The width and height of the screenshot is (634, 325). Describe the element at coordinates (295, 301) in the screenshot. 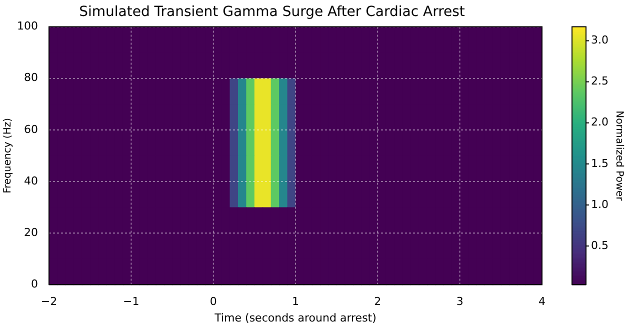

I see `x-tick-label: 1` at that location.